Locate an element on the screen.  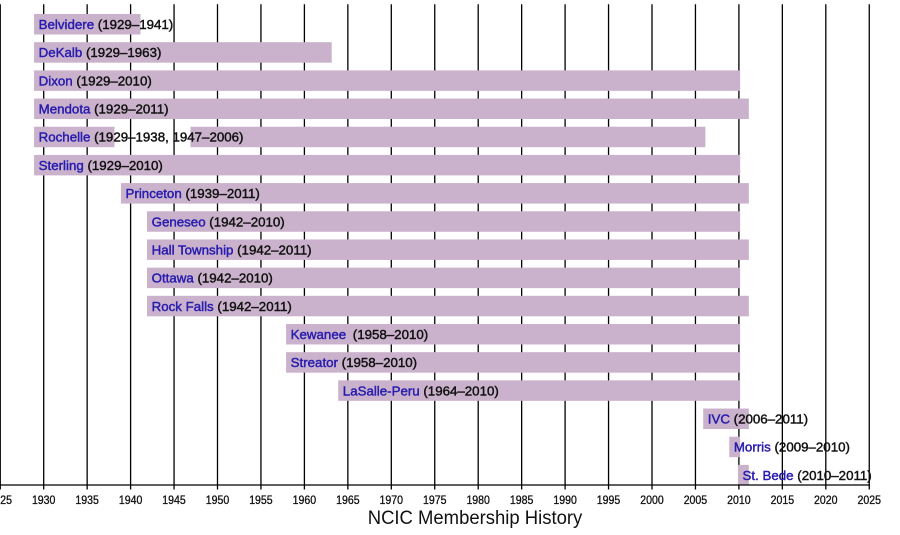
svg-text: Dixon (1929–2010) is located at coordinates (95, 80).